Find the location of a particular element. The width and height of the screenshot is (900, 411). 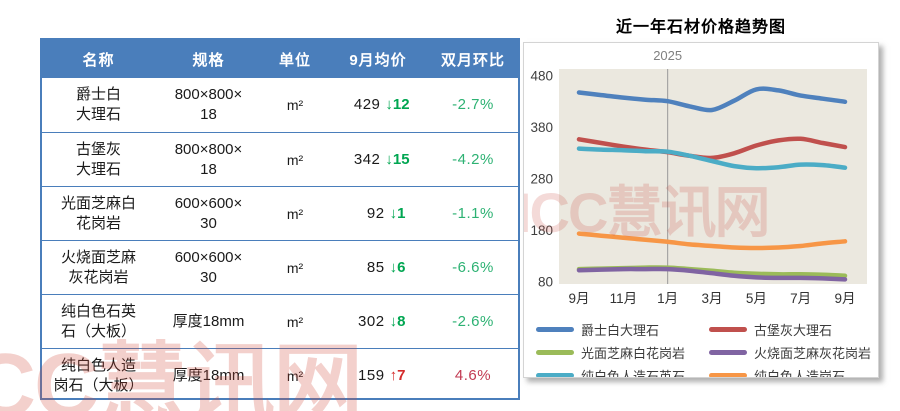

header-cell-unit: 单位 is located at coordinates (294, 60).